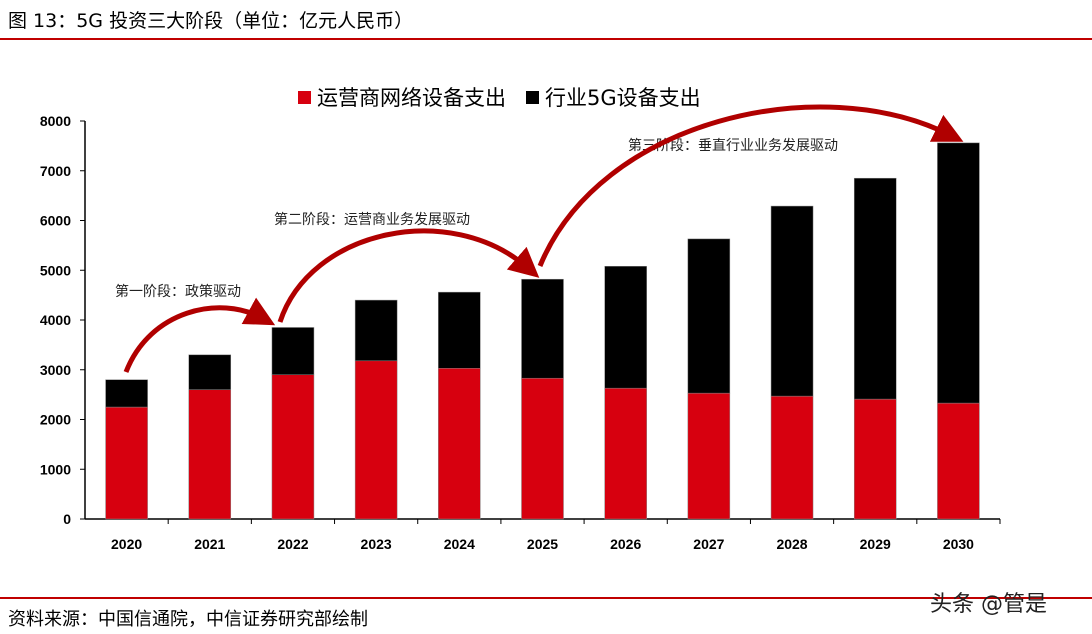  What do you see at coordinates (55, 270) in the screenshot?
I see `y-tick-label: 5000` at bounding box center [55, 270].